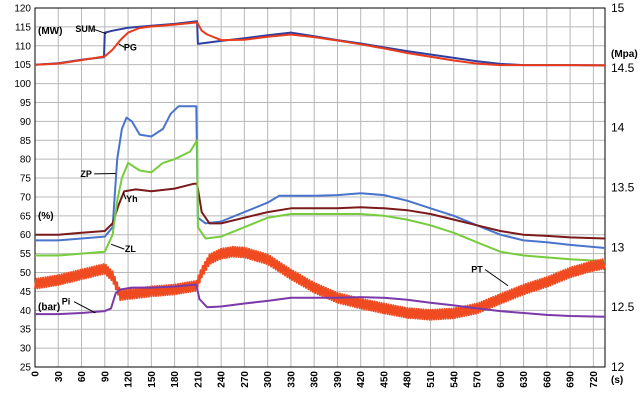  I want to click on x-unit-label: (s), so click(617, 380).